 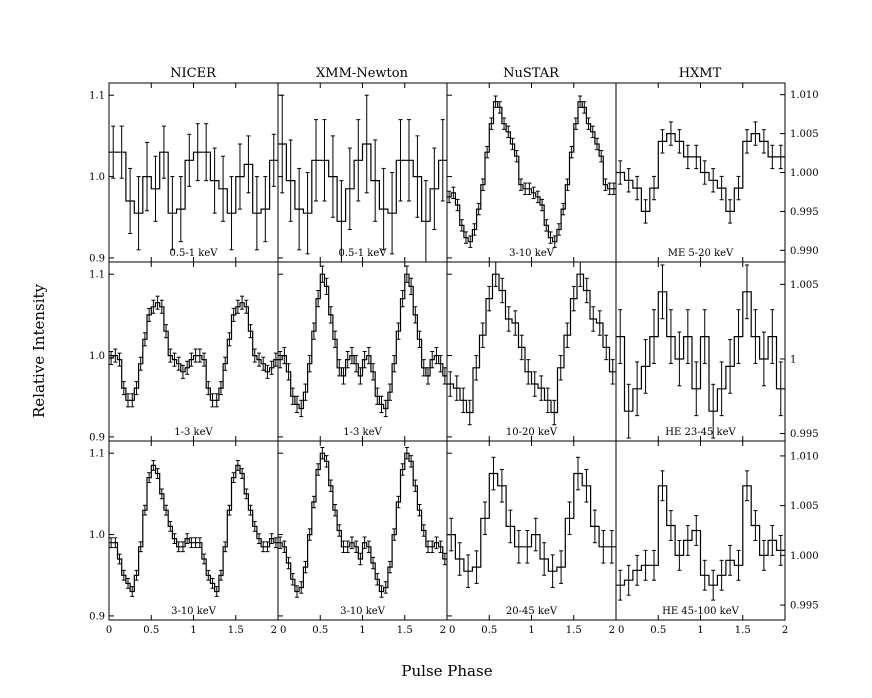 I want to click on panel-8: 0.995 1 1.005 HE 23-45 keV, so click(x=717, y=351).